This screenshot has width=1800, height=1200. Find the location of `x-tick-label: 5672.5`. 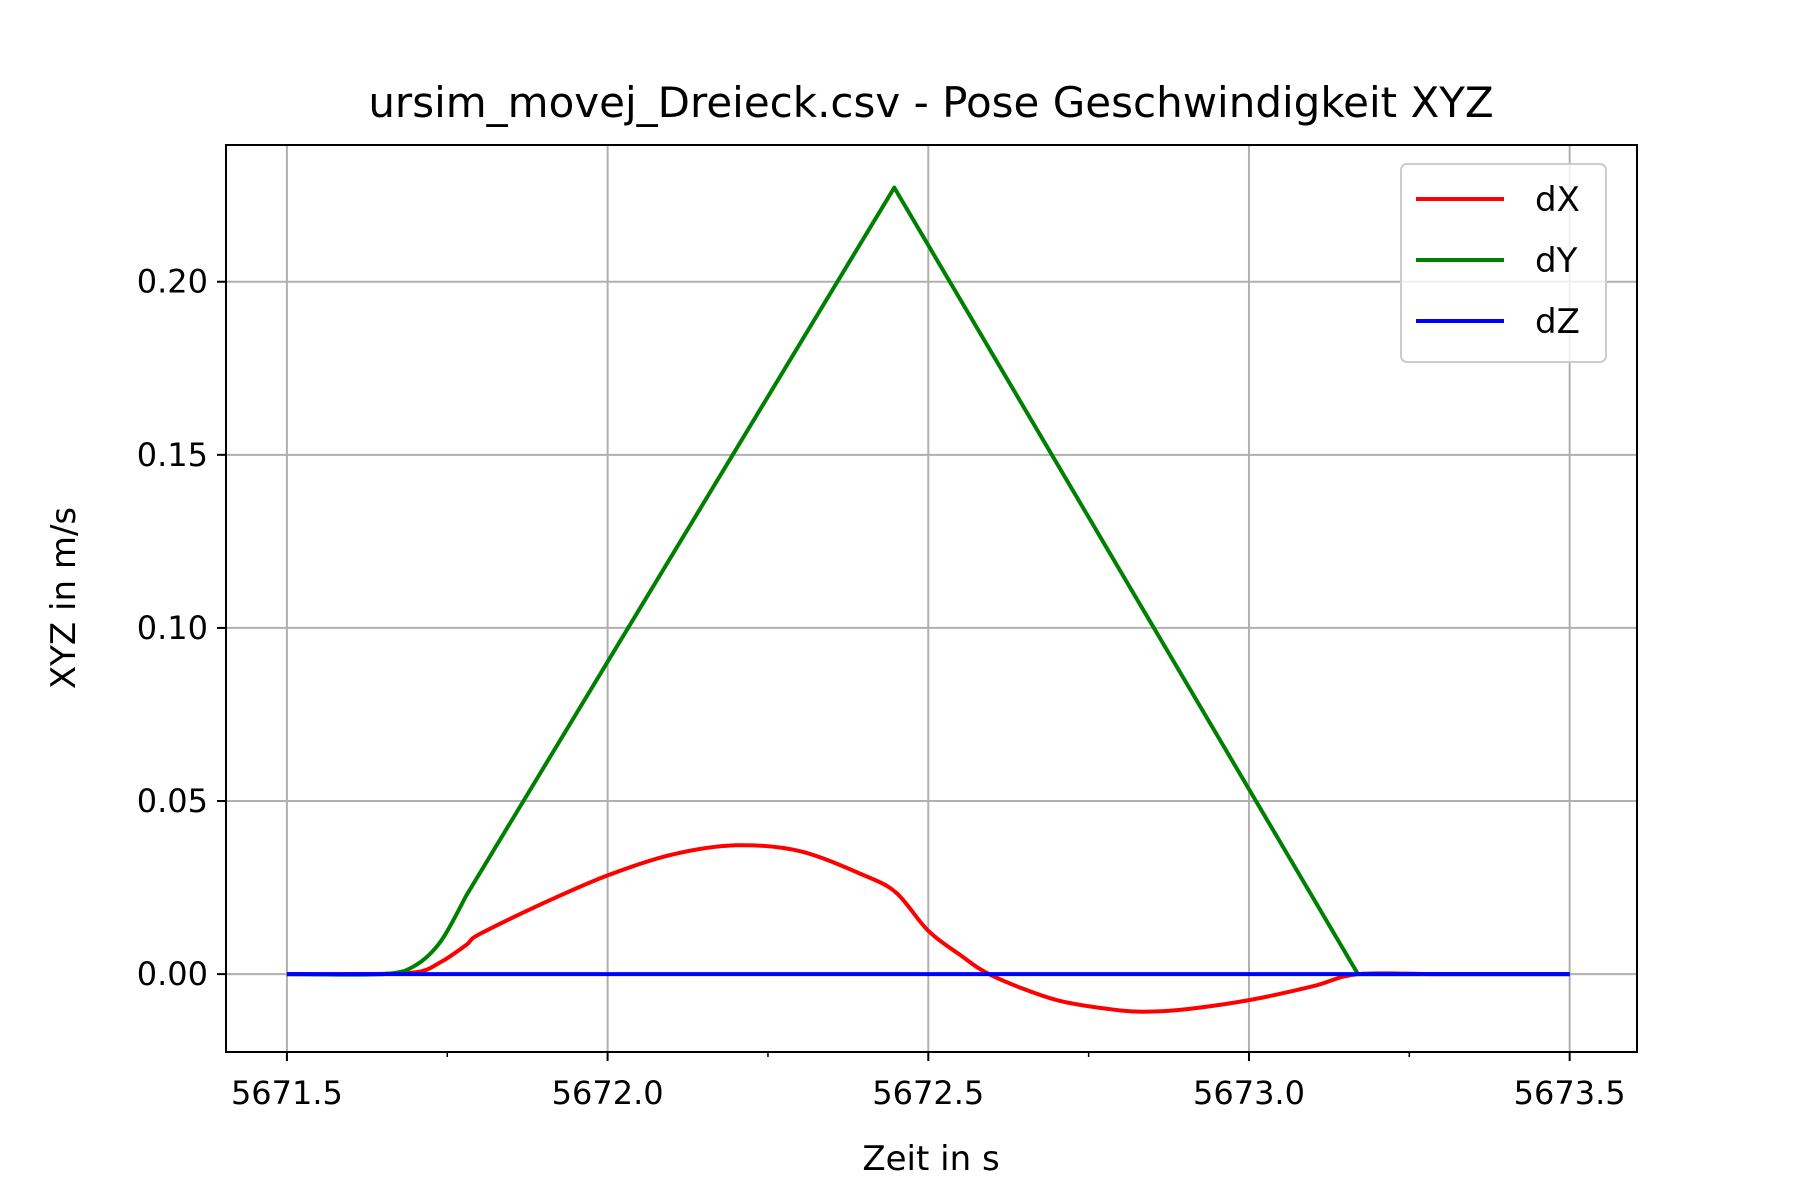

x-tick-label: 5672.5 is located at coordinates (928, 1093).